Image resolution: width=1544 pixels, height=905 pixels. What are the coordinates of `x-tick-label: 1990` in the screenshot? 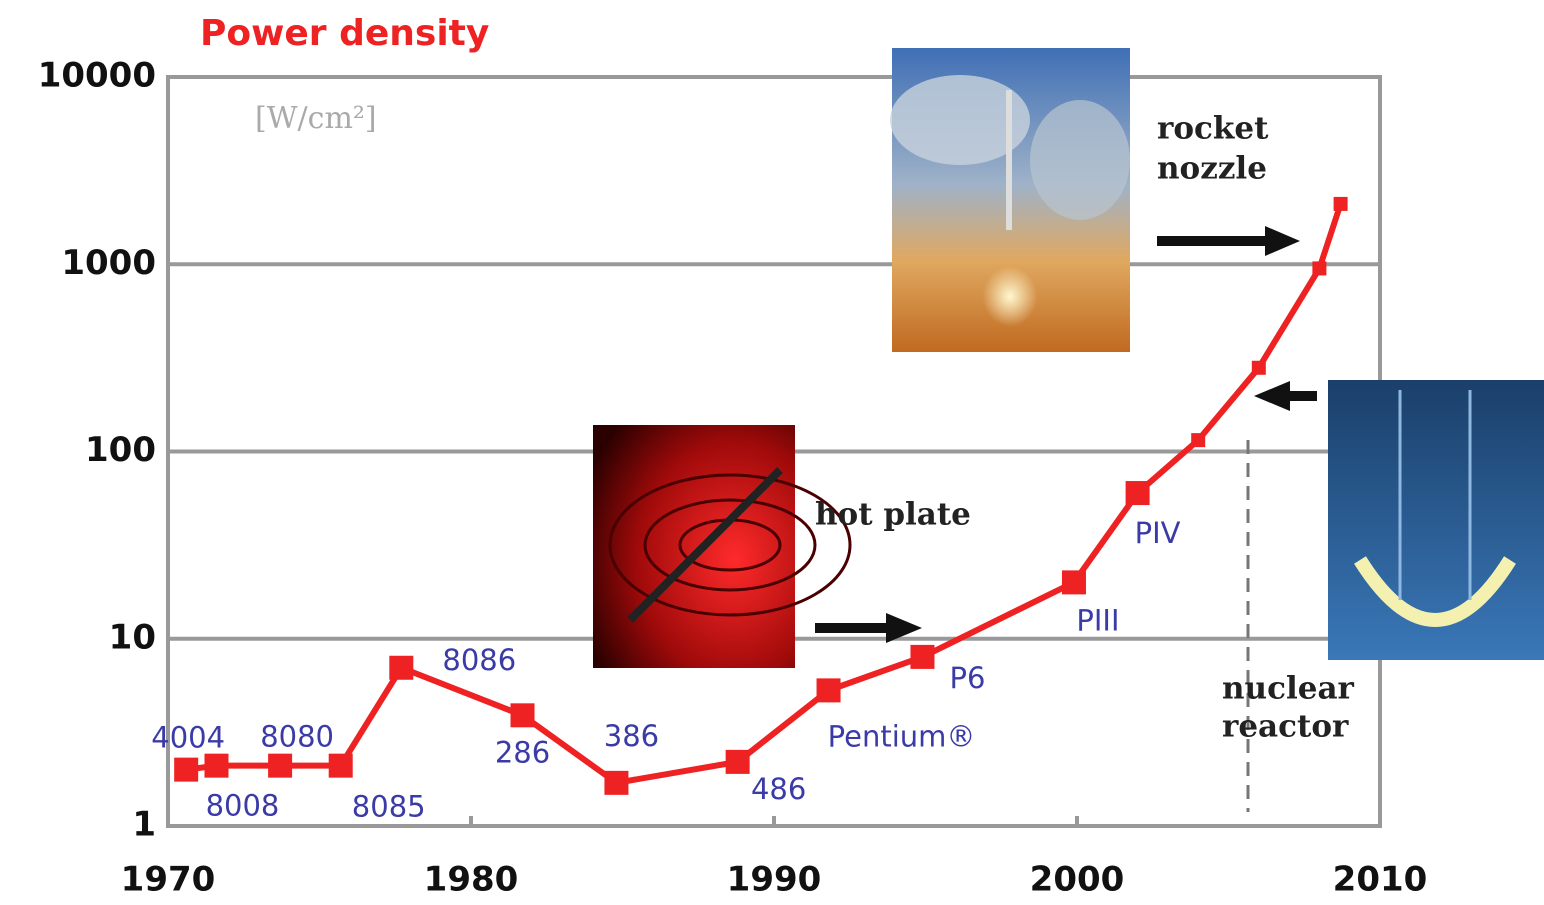 It's located at (774, 880).